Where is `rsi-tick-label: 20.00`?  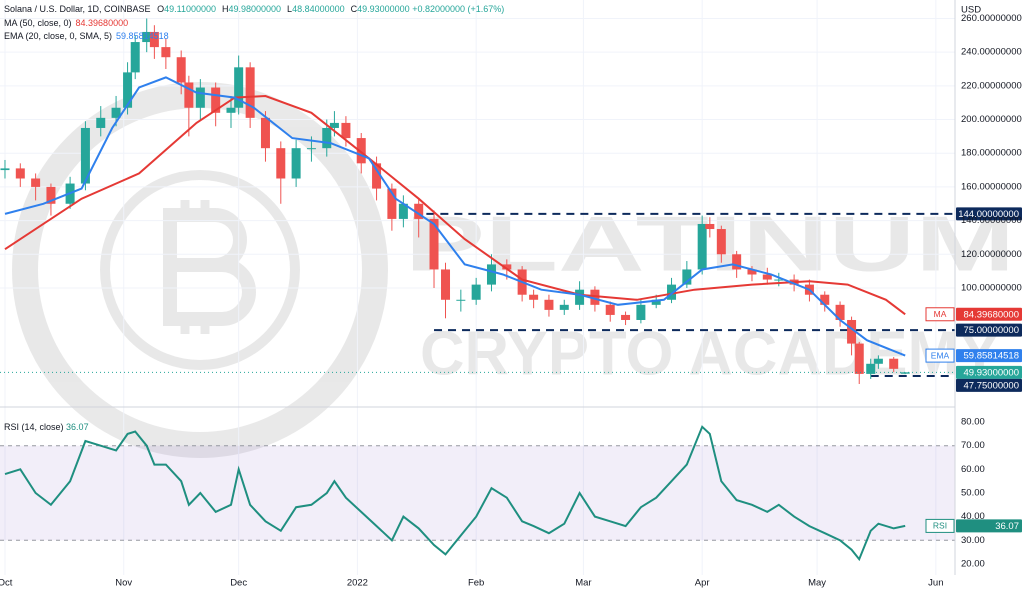 rsi-tick-label: 20.00 is located at coordinates (973, 563).